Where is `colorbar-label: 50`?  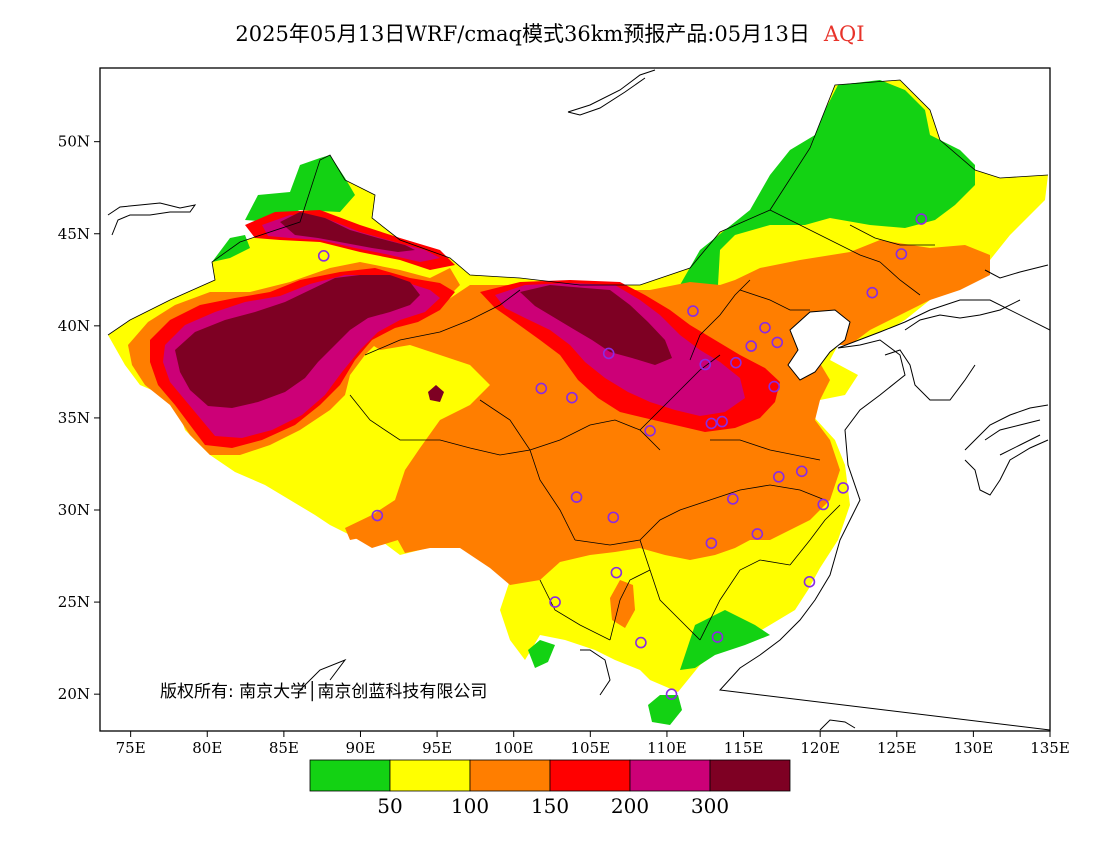
colorbar-label: 50 is located at coordinates (389, 806).